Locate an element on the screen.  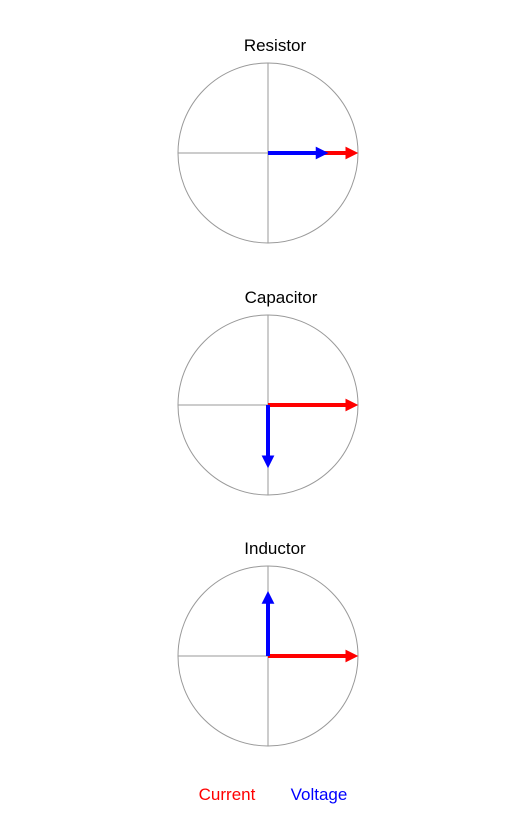
legend: Current Voltage is located at coordinates (273, 794).